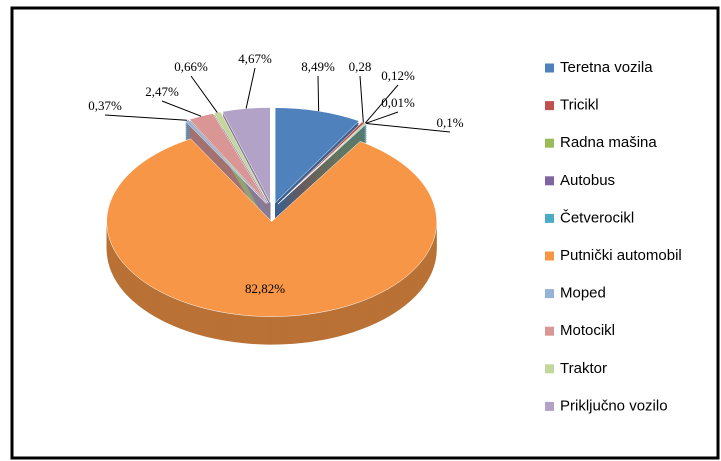 The width and height of the screenshot is (721, 461). I want to click on data-label: 0,66%, so click(191, 66).